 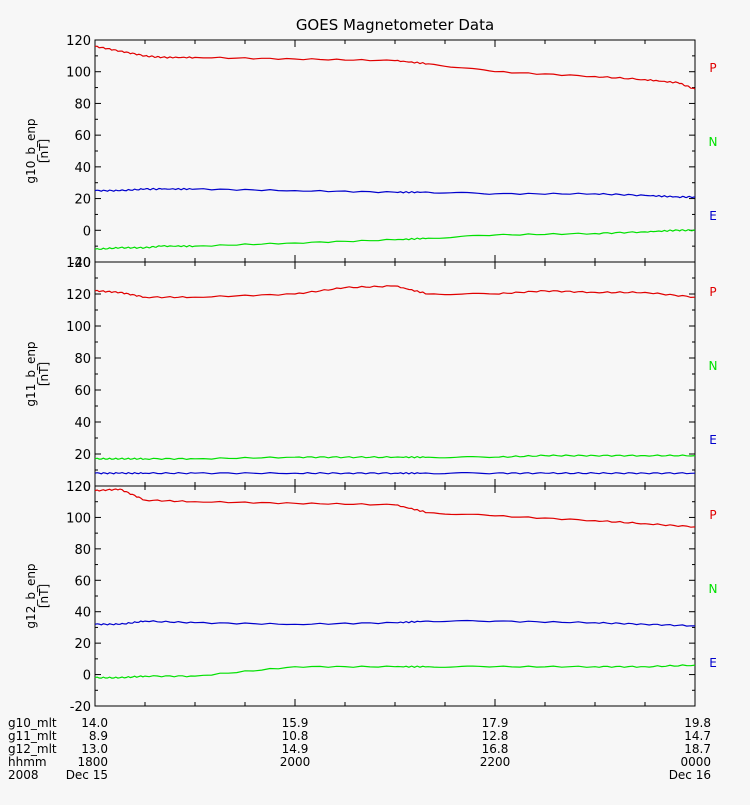 I want to click on panel-1-ytick-label: -20, so click(x=80, y=263).